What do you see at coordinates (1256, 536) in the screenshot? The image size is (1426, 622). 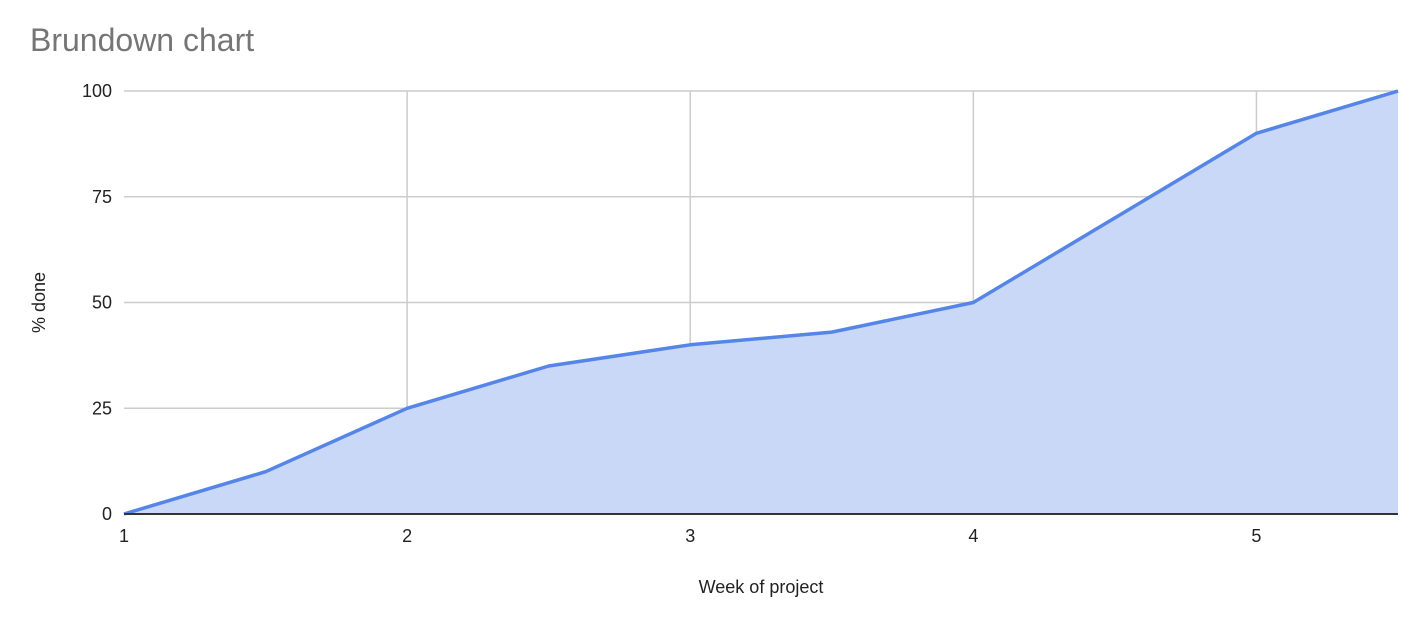 I see `x-tick-label: 5` at bounding box center [1256, 536].